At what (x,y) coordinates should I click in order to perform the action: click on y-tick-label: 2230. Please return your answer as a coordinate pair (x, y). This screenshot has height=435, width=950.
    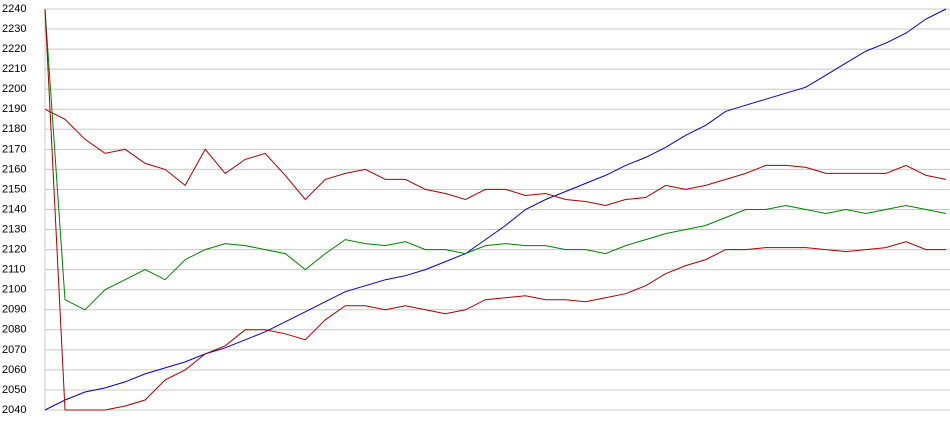
    Looking at the image, I should click on (14, 29).